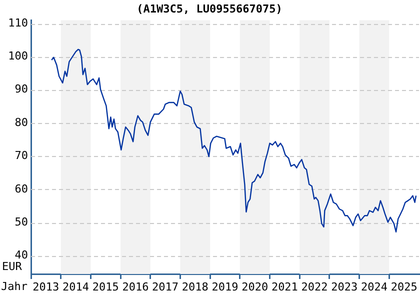  I want to click on x-tick-label: 2021, so click(284, 287).